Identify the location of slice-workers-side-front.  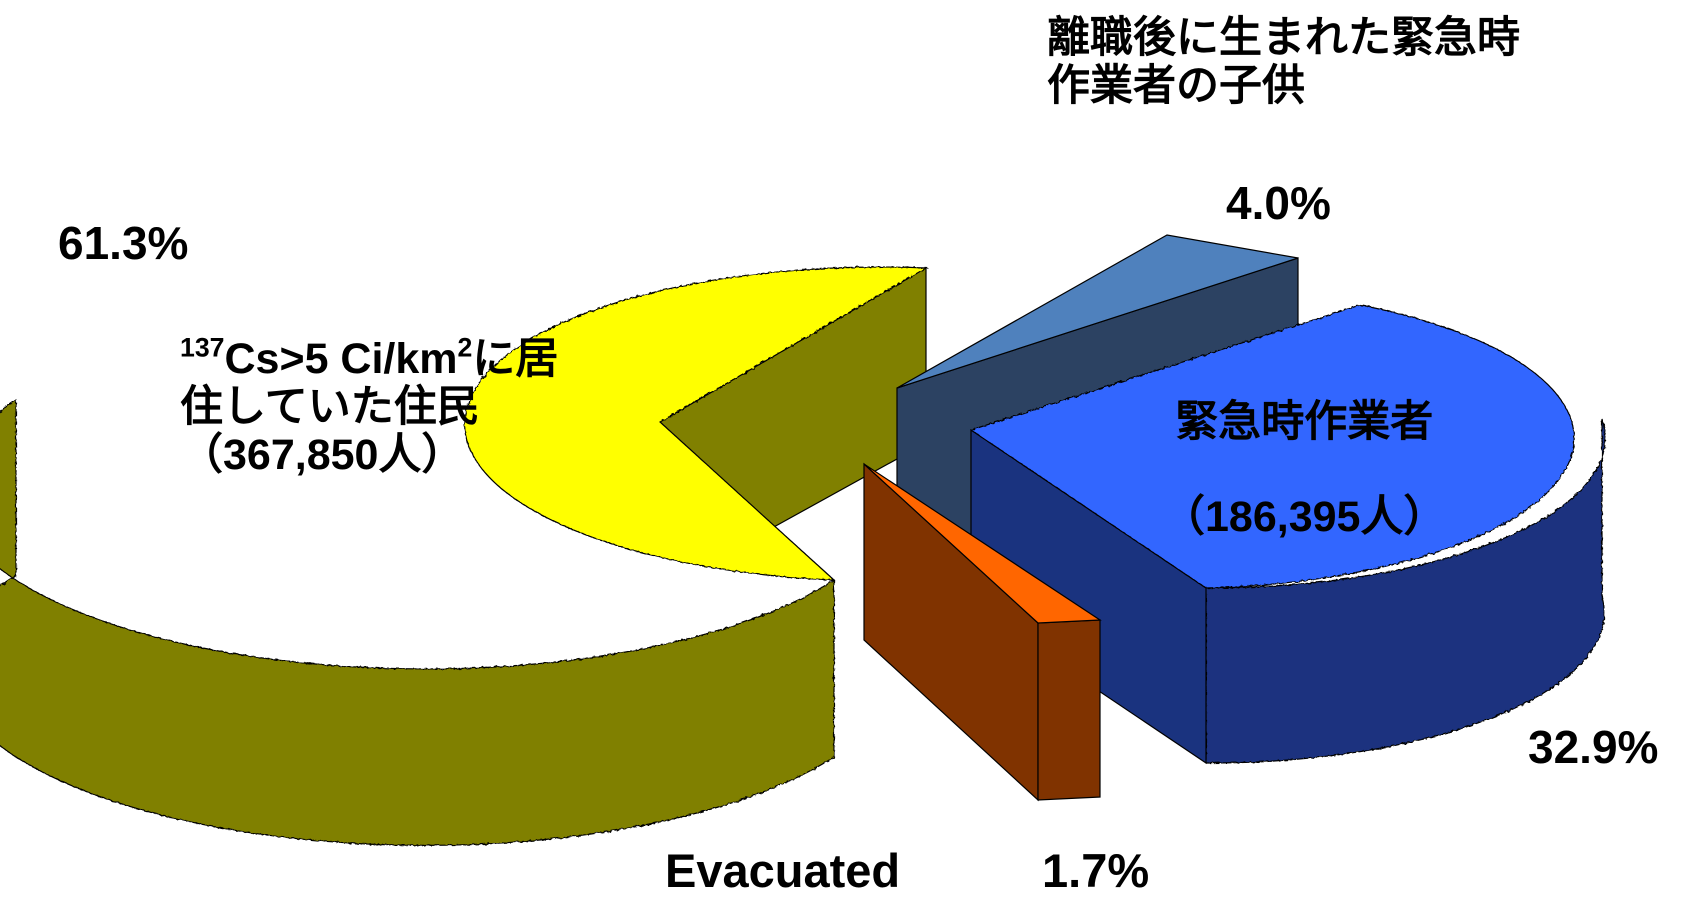
(1405, 591).